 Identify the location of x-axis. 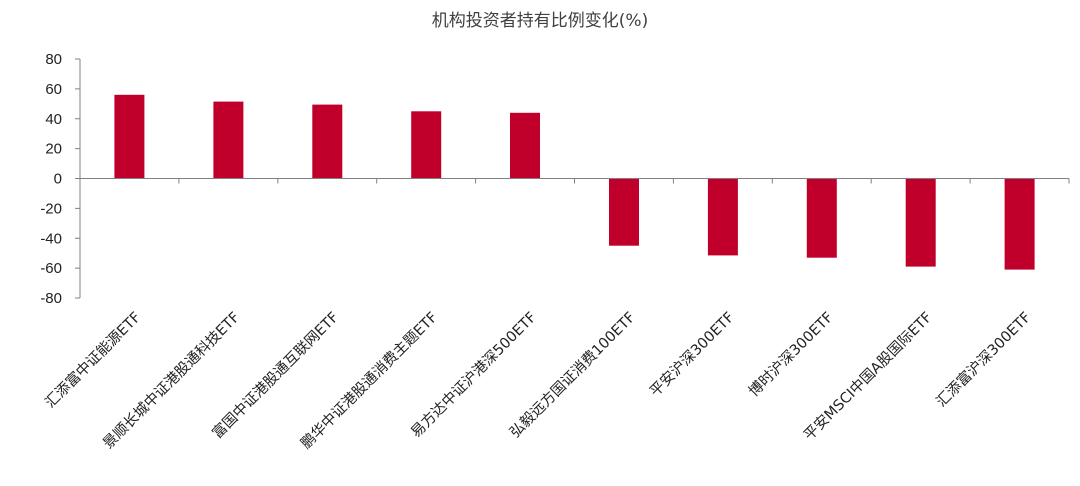
(574, 181).